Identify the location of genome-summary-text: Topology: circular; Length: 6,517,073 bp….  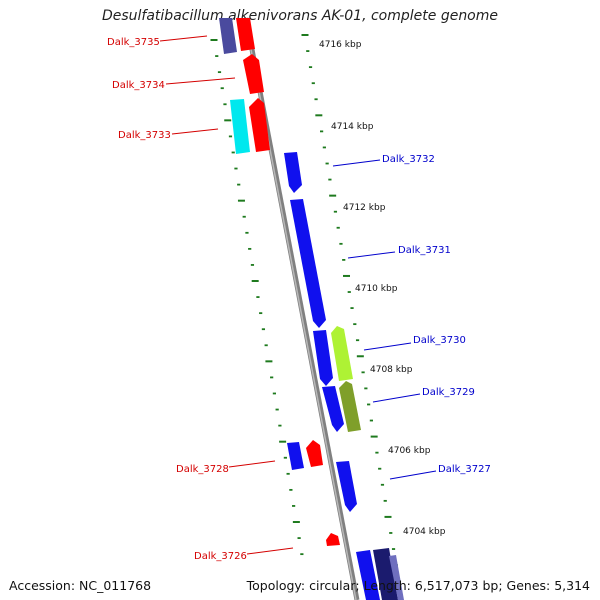
(418, 585).